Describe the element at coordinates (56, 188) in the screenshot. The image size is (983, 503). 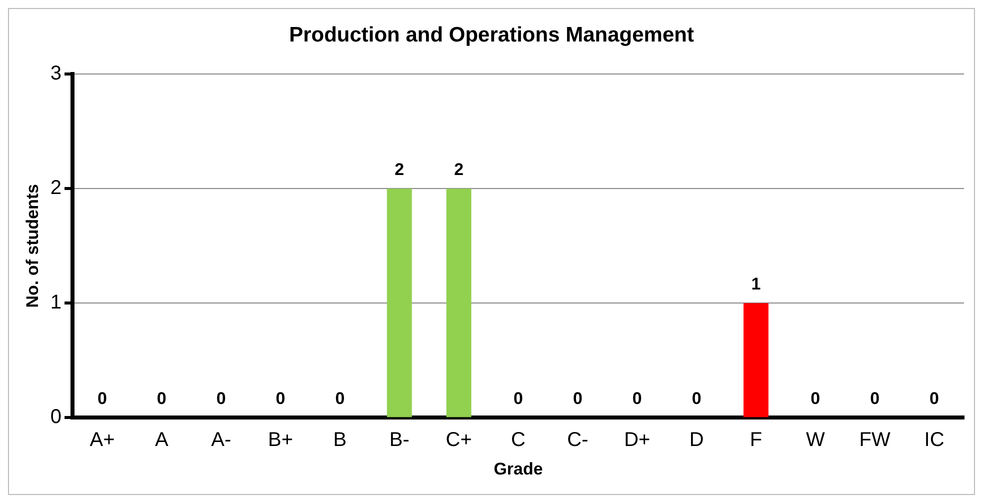
I see `y-tick-label: 2` at that location.